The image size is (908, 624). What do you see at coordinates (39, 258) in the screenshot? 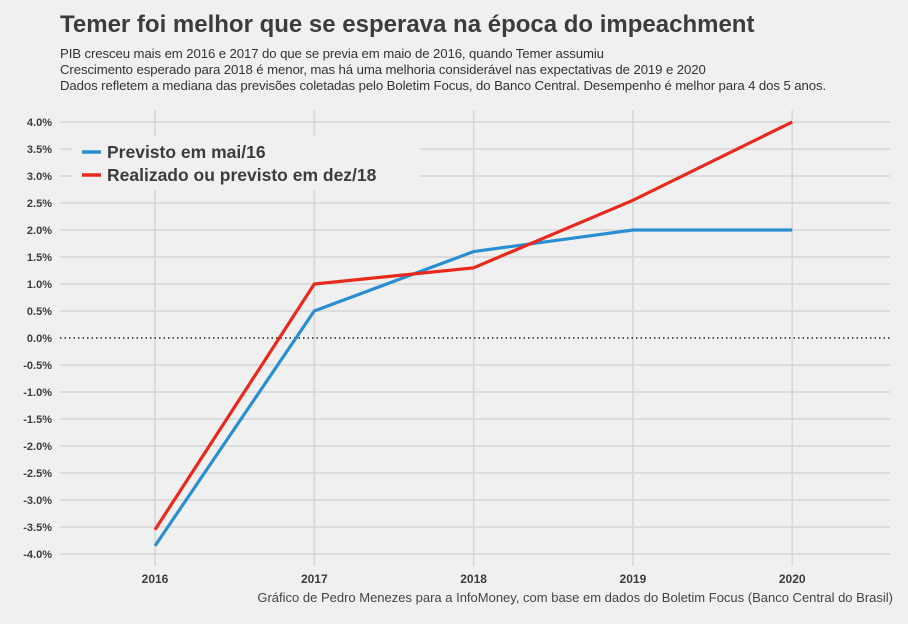
I see `y-tick-label: 1.5%` at bounding box center [39, 258].